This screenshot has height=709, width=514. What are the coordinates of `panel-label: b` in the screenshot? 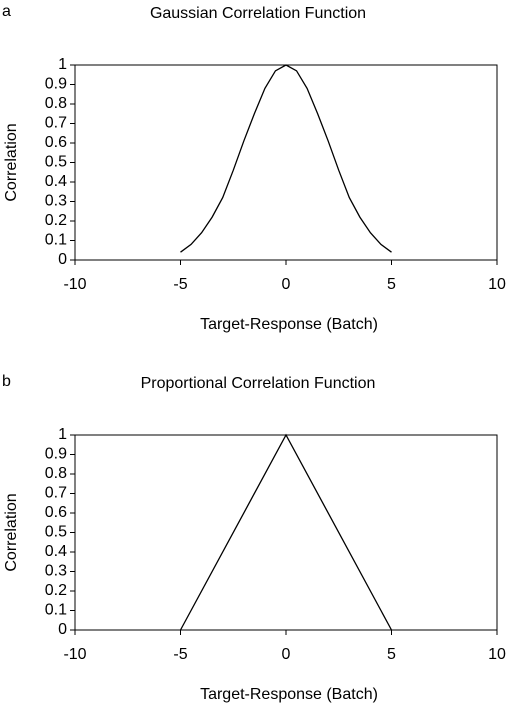 It's located at (6, 381).